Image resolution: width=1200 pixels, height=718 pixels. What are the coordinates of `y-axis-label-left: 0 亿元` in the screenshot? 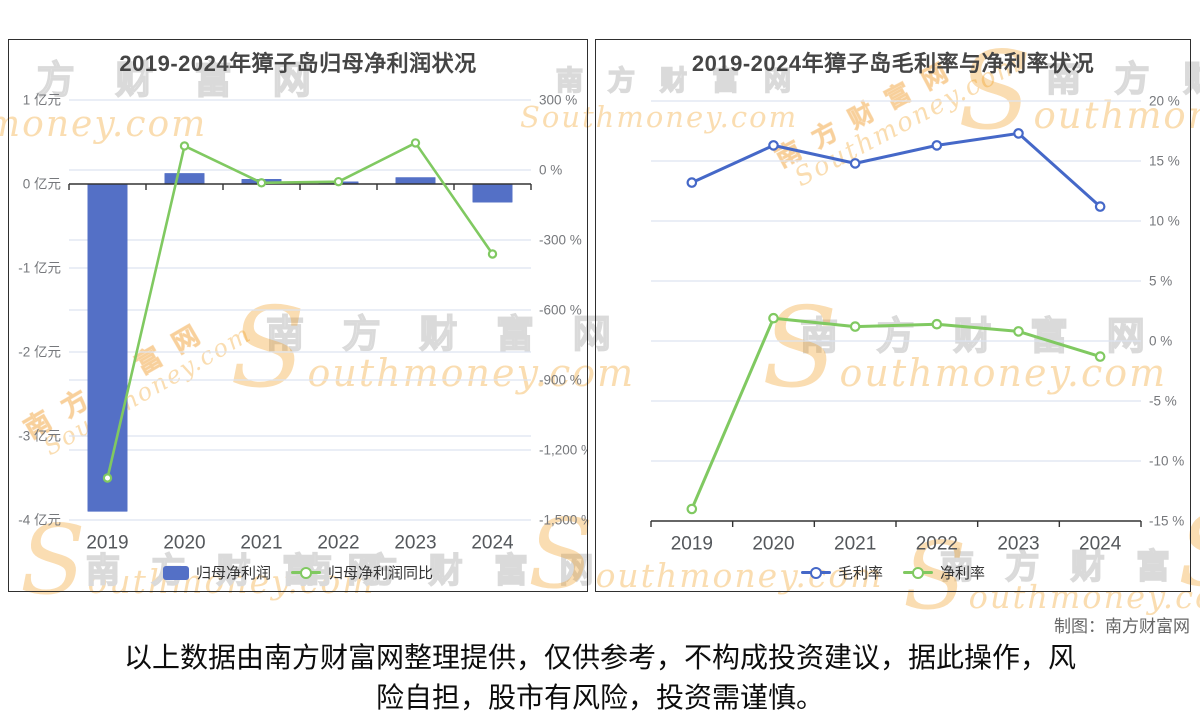 It's located at (42, 184).